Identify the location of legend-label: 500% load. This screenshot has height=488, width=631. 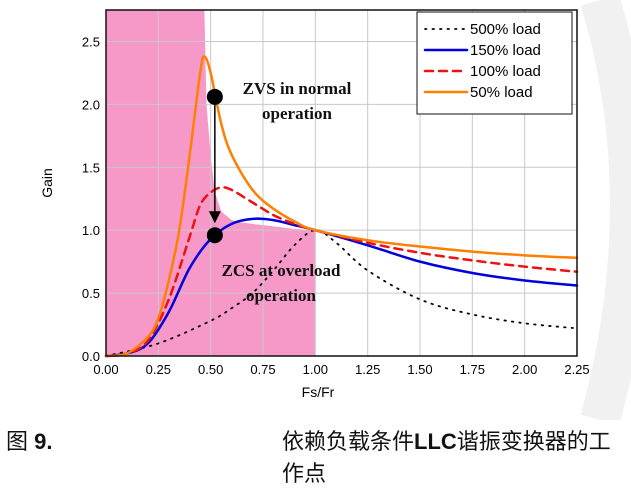
(505, 29).